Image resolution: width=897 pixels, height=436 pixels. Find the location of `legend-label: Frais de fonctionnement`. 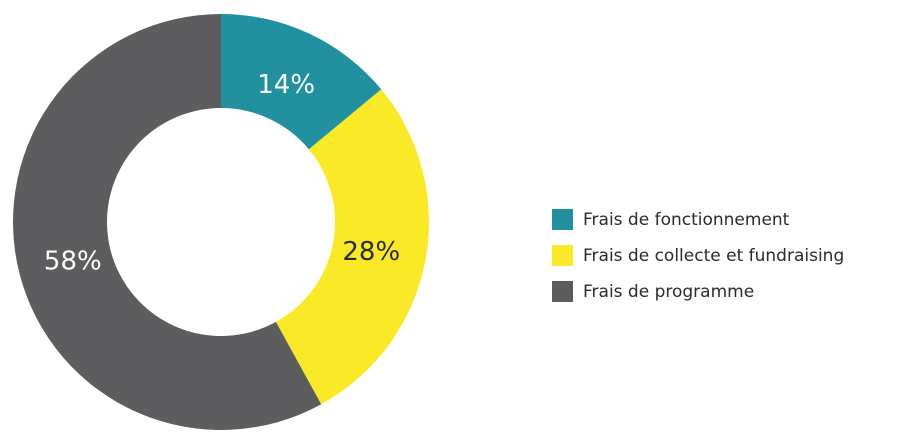

legend-label: Frais de fonctionnement is located at coordinates (686, 220).